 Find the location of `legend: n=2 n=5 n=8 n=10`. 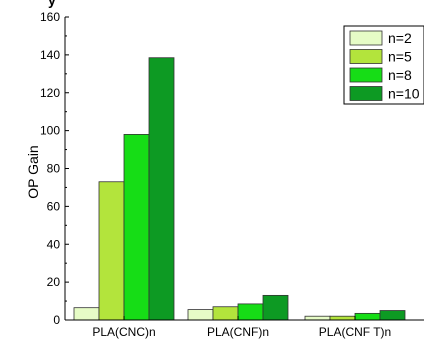

legend: n=2 n=5 n=8 n=10 is located at coordinates (383, 65).